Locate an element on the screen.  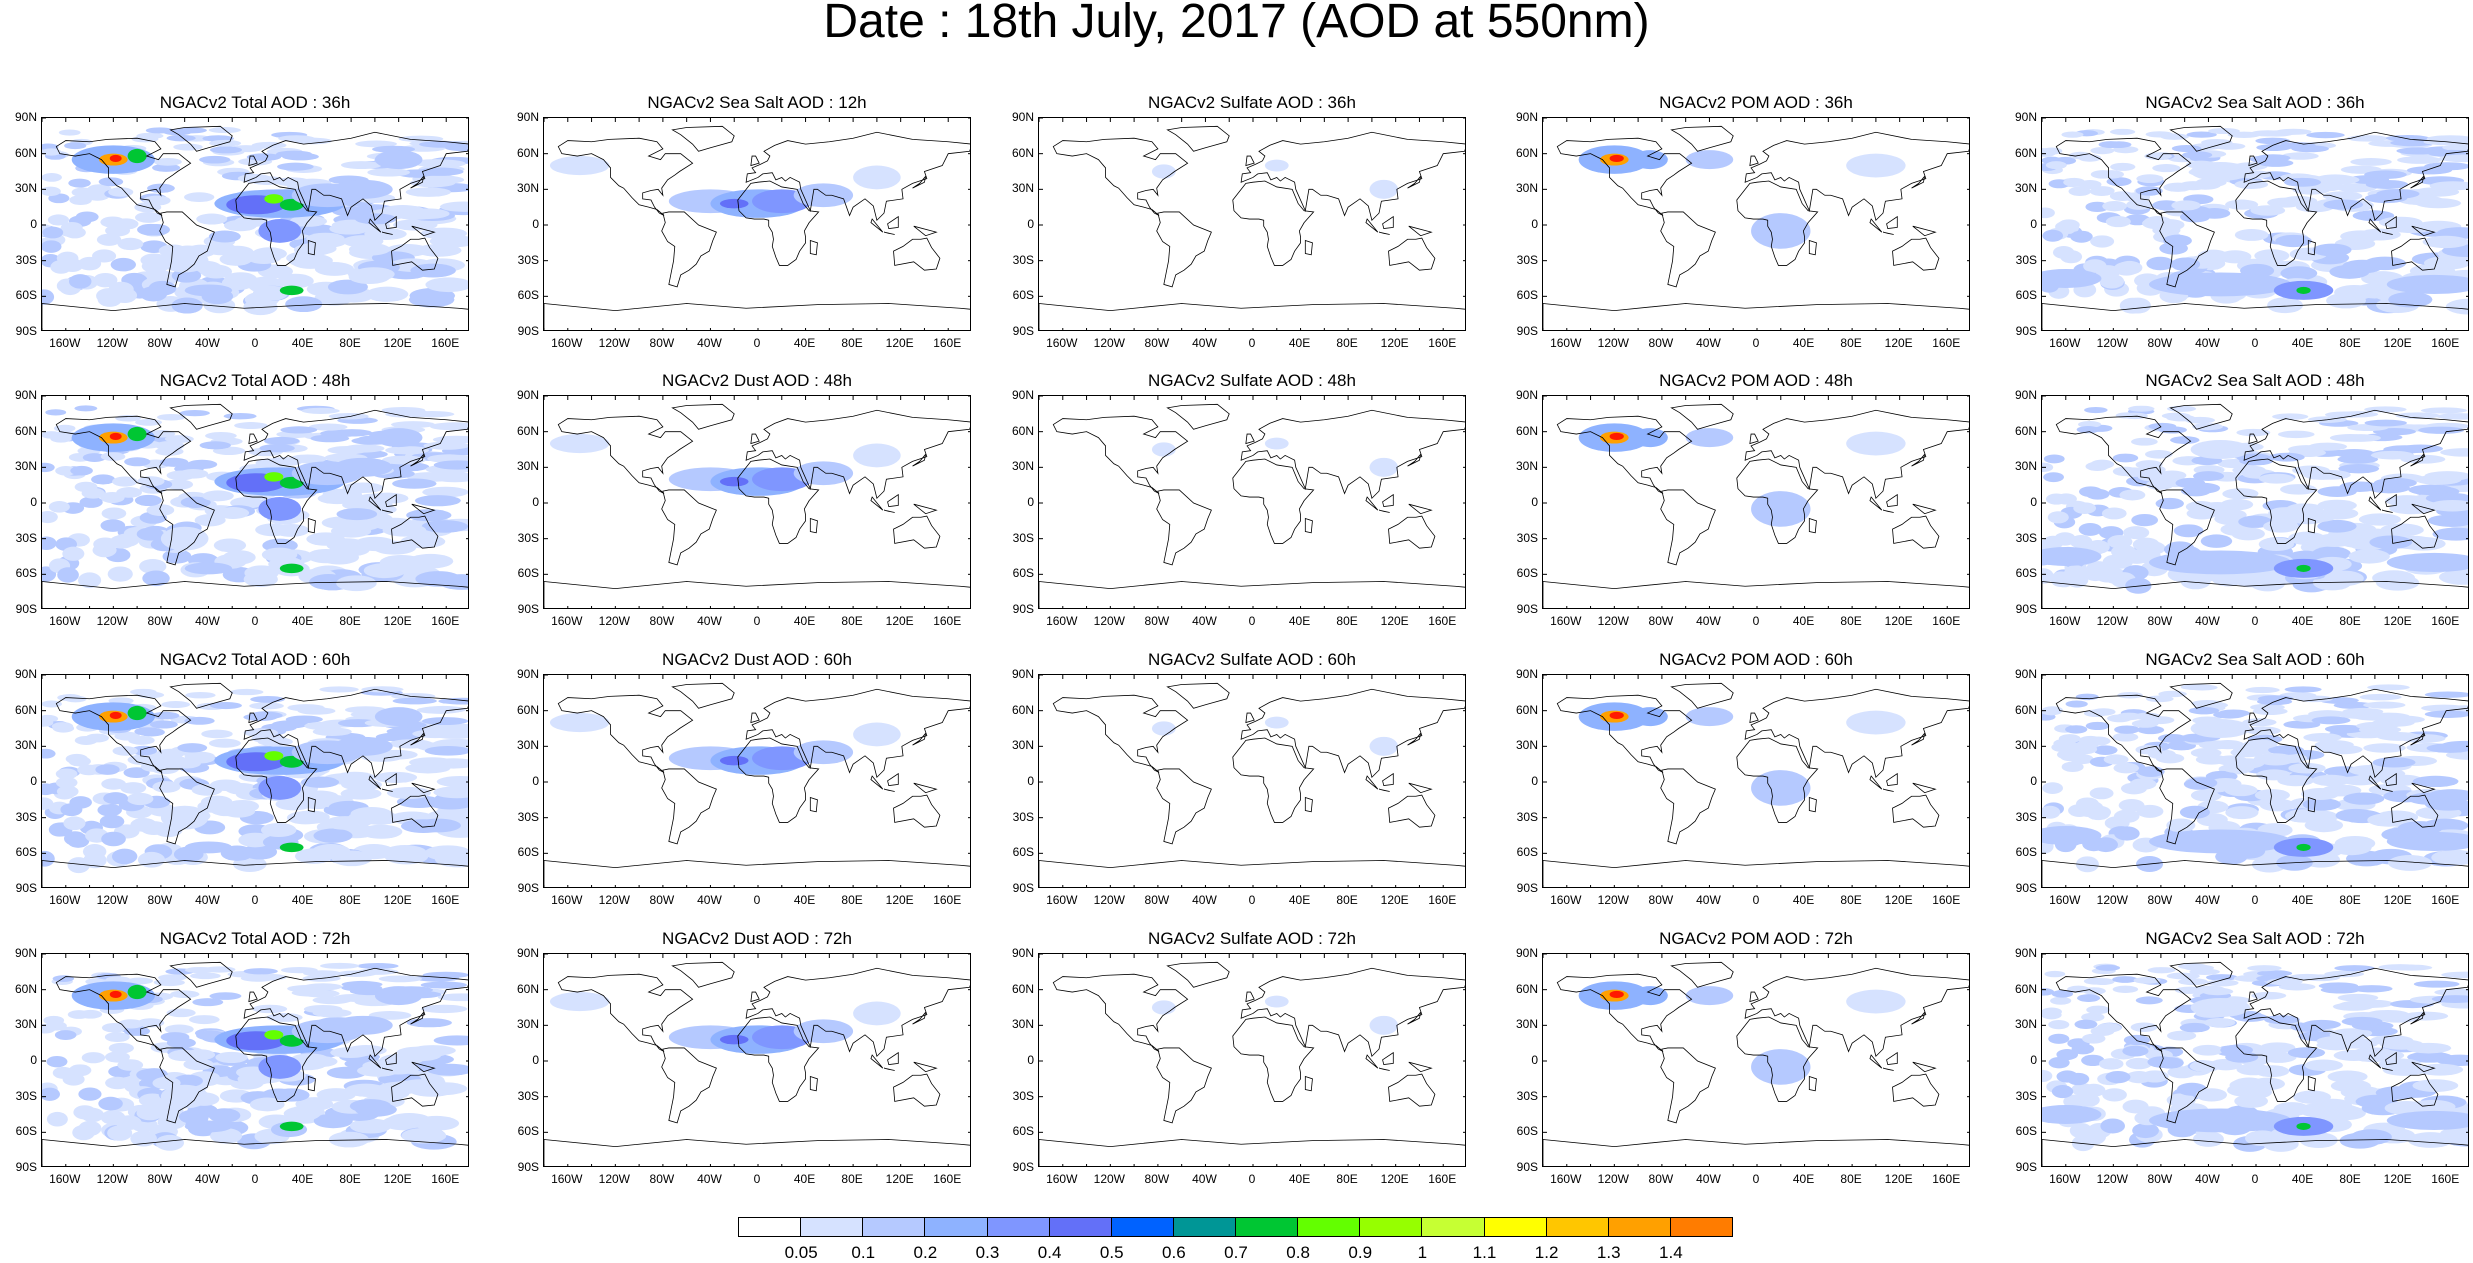
lon-label: 120W is located at coordinates (1613, 1179).